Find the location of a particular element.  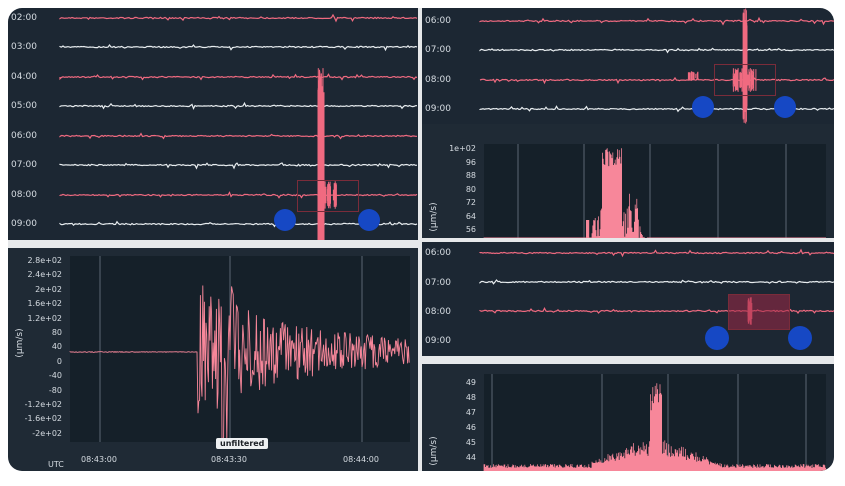

top-right-plot-area is located at coordinates (655, 191).